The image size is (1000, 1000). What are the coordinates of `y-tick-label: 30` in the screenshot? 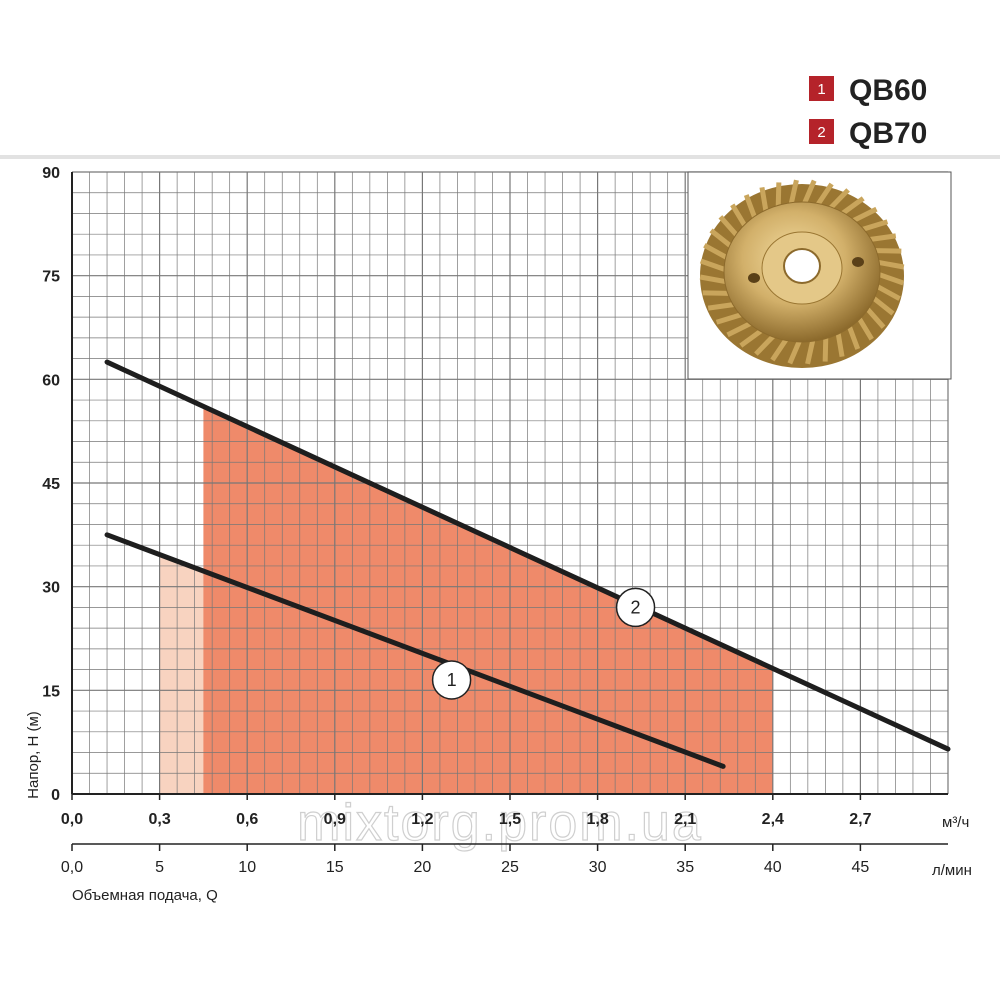 It's located at (51, 588).